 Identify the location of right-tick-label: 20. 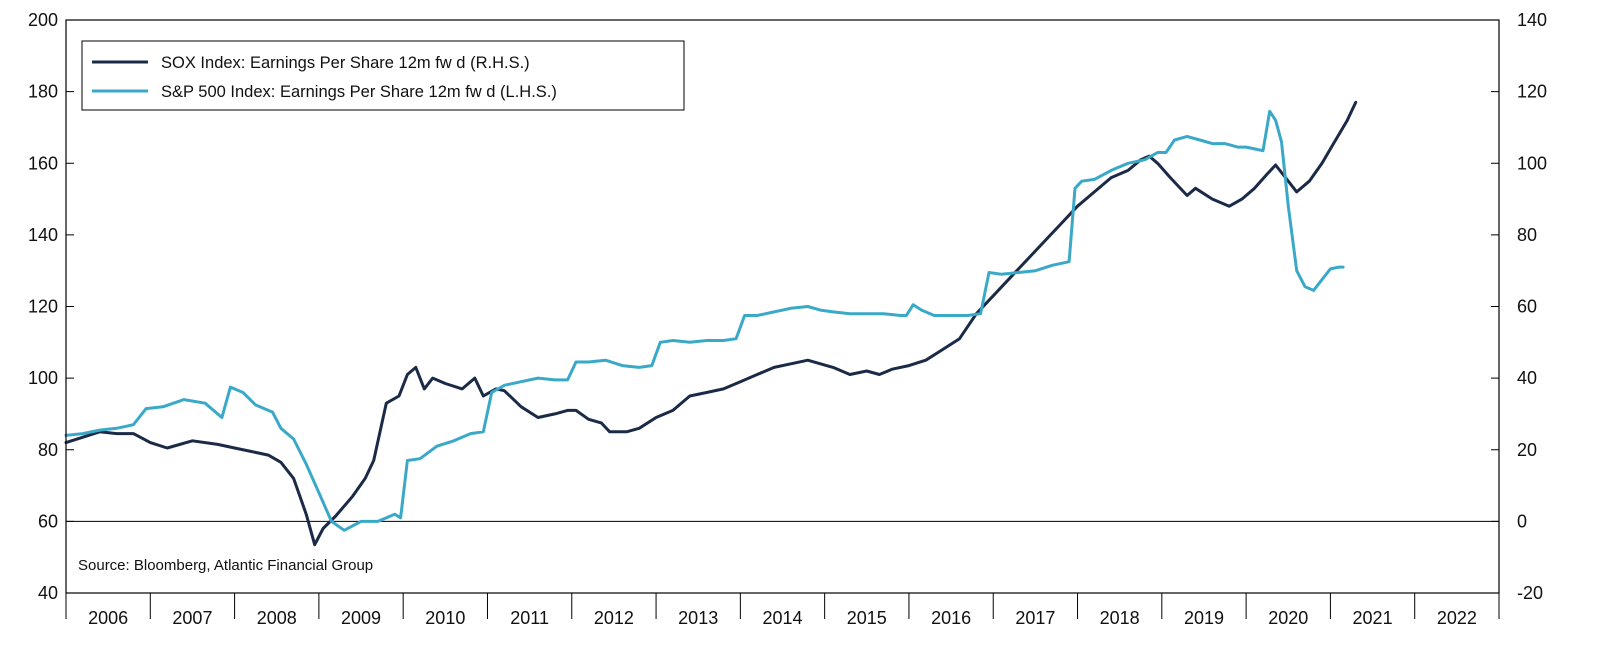
(1527, 450).